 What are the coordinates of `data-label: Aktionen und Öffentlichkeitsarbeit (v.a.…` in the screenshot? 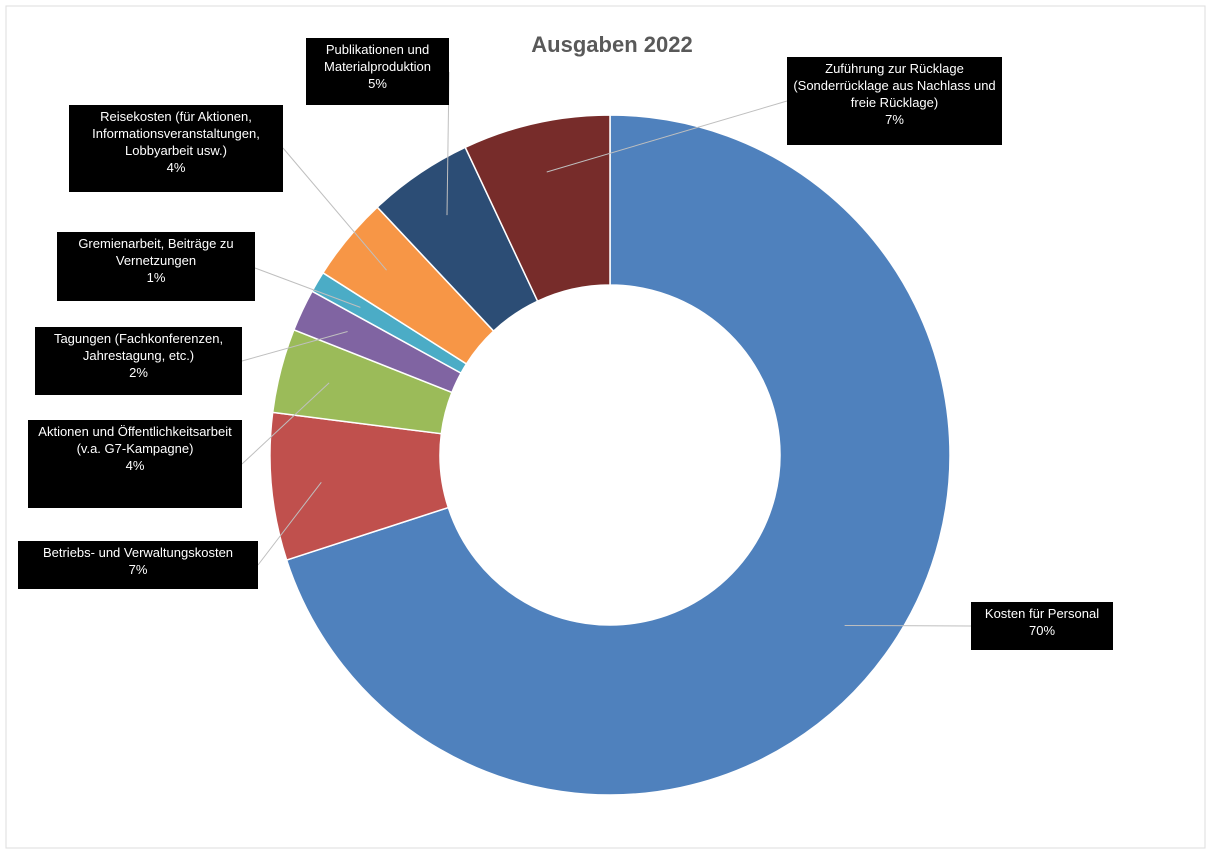 It's located at (135, 464).